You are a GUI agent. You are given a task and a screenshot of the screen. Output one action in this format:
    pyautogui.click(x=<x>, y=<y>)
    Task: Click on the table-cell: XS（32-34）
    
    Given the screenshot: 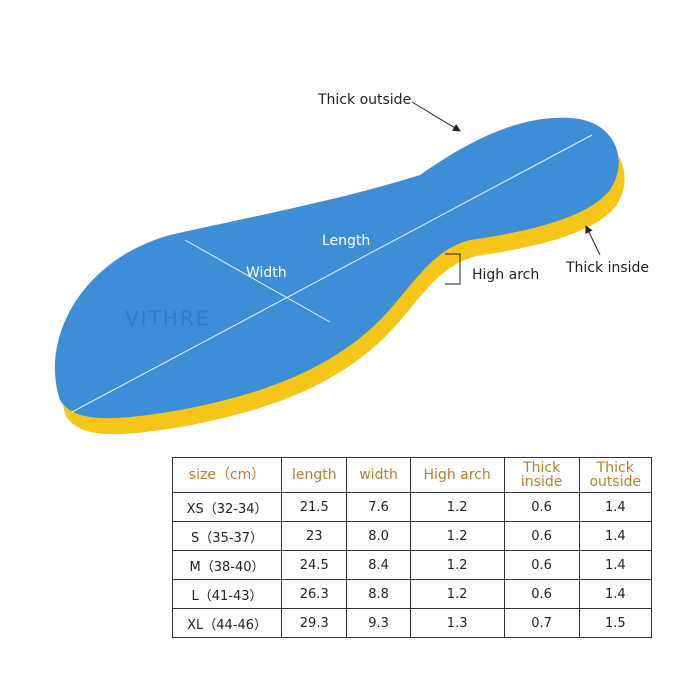 What is the action you would take?
    pyautogui.click(x=227, y=507)
    